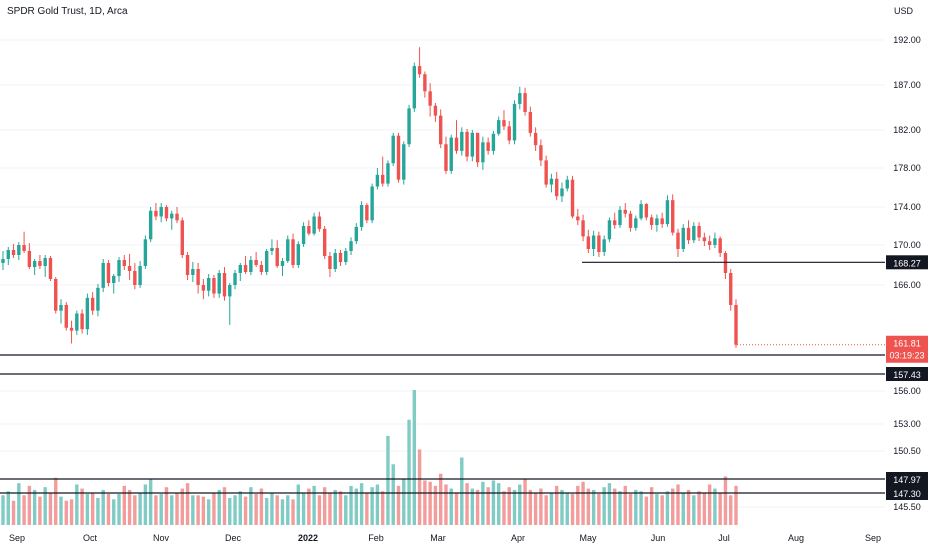  I want to click on time-tick-label: Oct, so click(90, 538).